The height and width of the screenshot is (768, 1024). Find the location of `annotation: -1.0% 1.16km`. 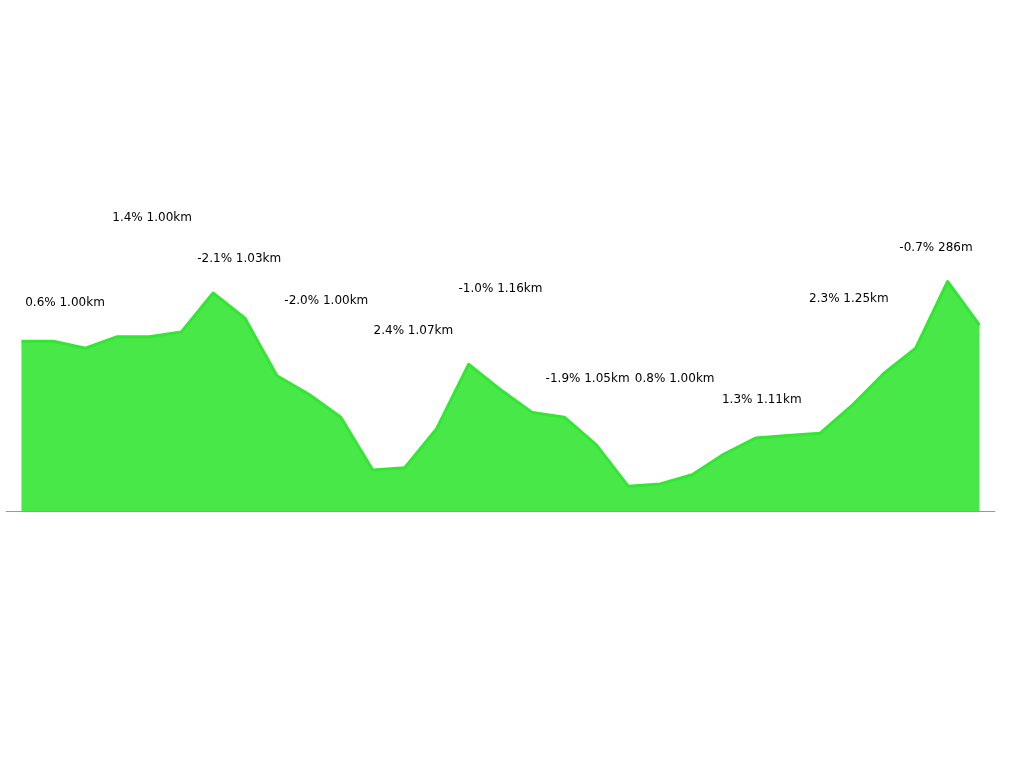

annotation: -1.0% 1.16km is located at coordinates (500, 288).